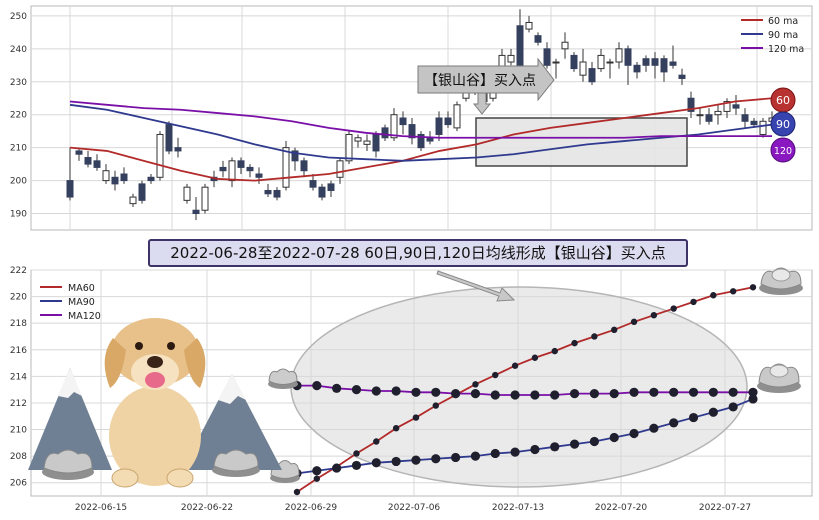 This screenshot has width=819, height=520. Describe the element at coordinates (525, 436) in the screenshot. I see `series-line-ma90` at that location.